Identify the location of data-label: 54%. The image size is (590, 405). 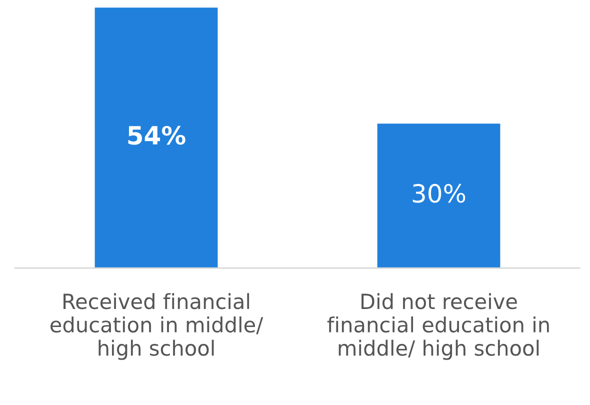
(157, 135).